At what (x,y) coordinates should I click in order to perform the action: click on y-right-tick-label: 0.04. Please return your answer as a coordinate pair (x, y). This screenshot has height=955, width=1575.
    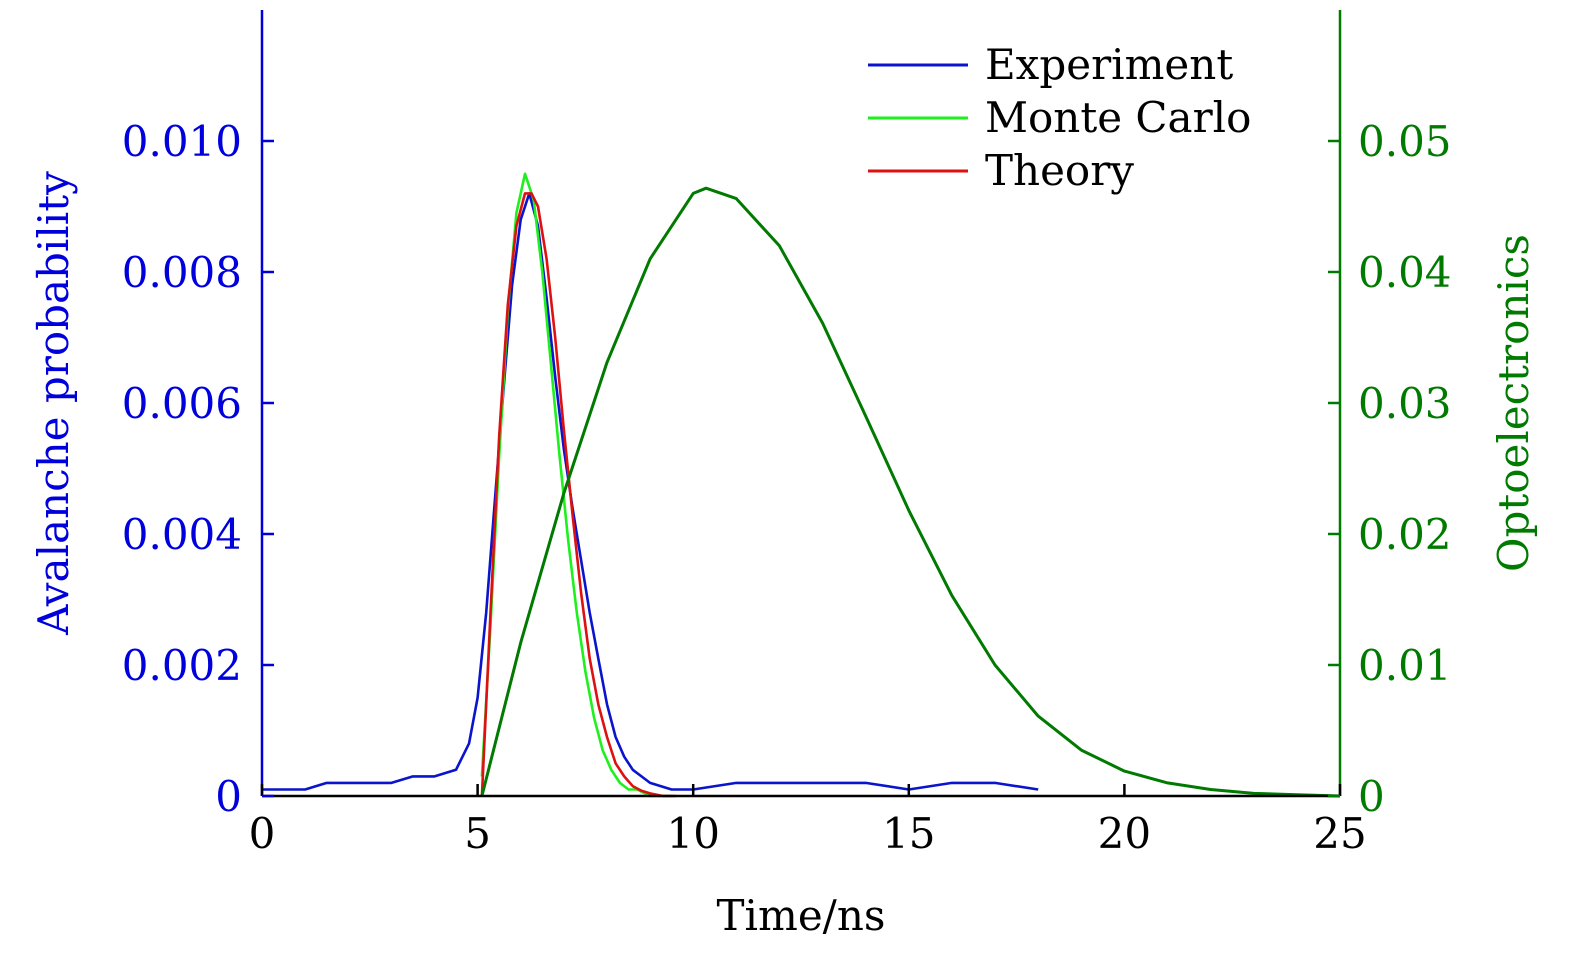
    Looking at the image, I should click on (1405, 272).